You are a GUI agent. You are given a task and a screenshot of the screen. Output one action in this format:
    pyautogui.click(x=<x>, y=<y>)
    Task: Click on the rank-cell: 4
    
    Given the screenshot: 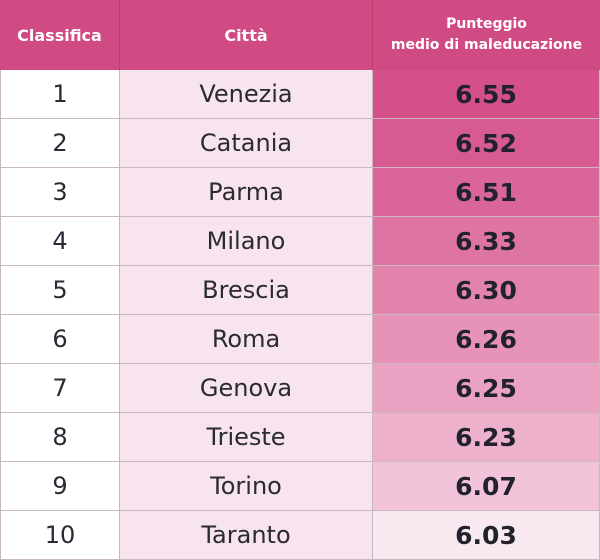 What is the action you would take?
    pyautogui.click(x=60, y=241)
    